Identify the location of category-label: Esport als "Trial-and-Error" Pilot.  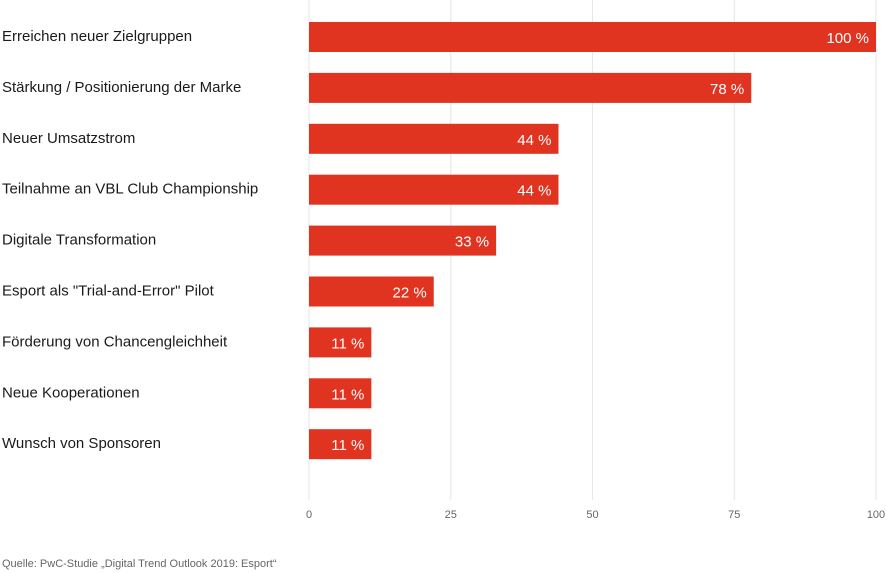
(108, 291).